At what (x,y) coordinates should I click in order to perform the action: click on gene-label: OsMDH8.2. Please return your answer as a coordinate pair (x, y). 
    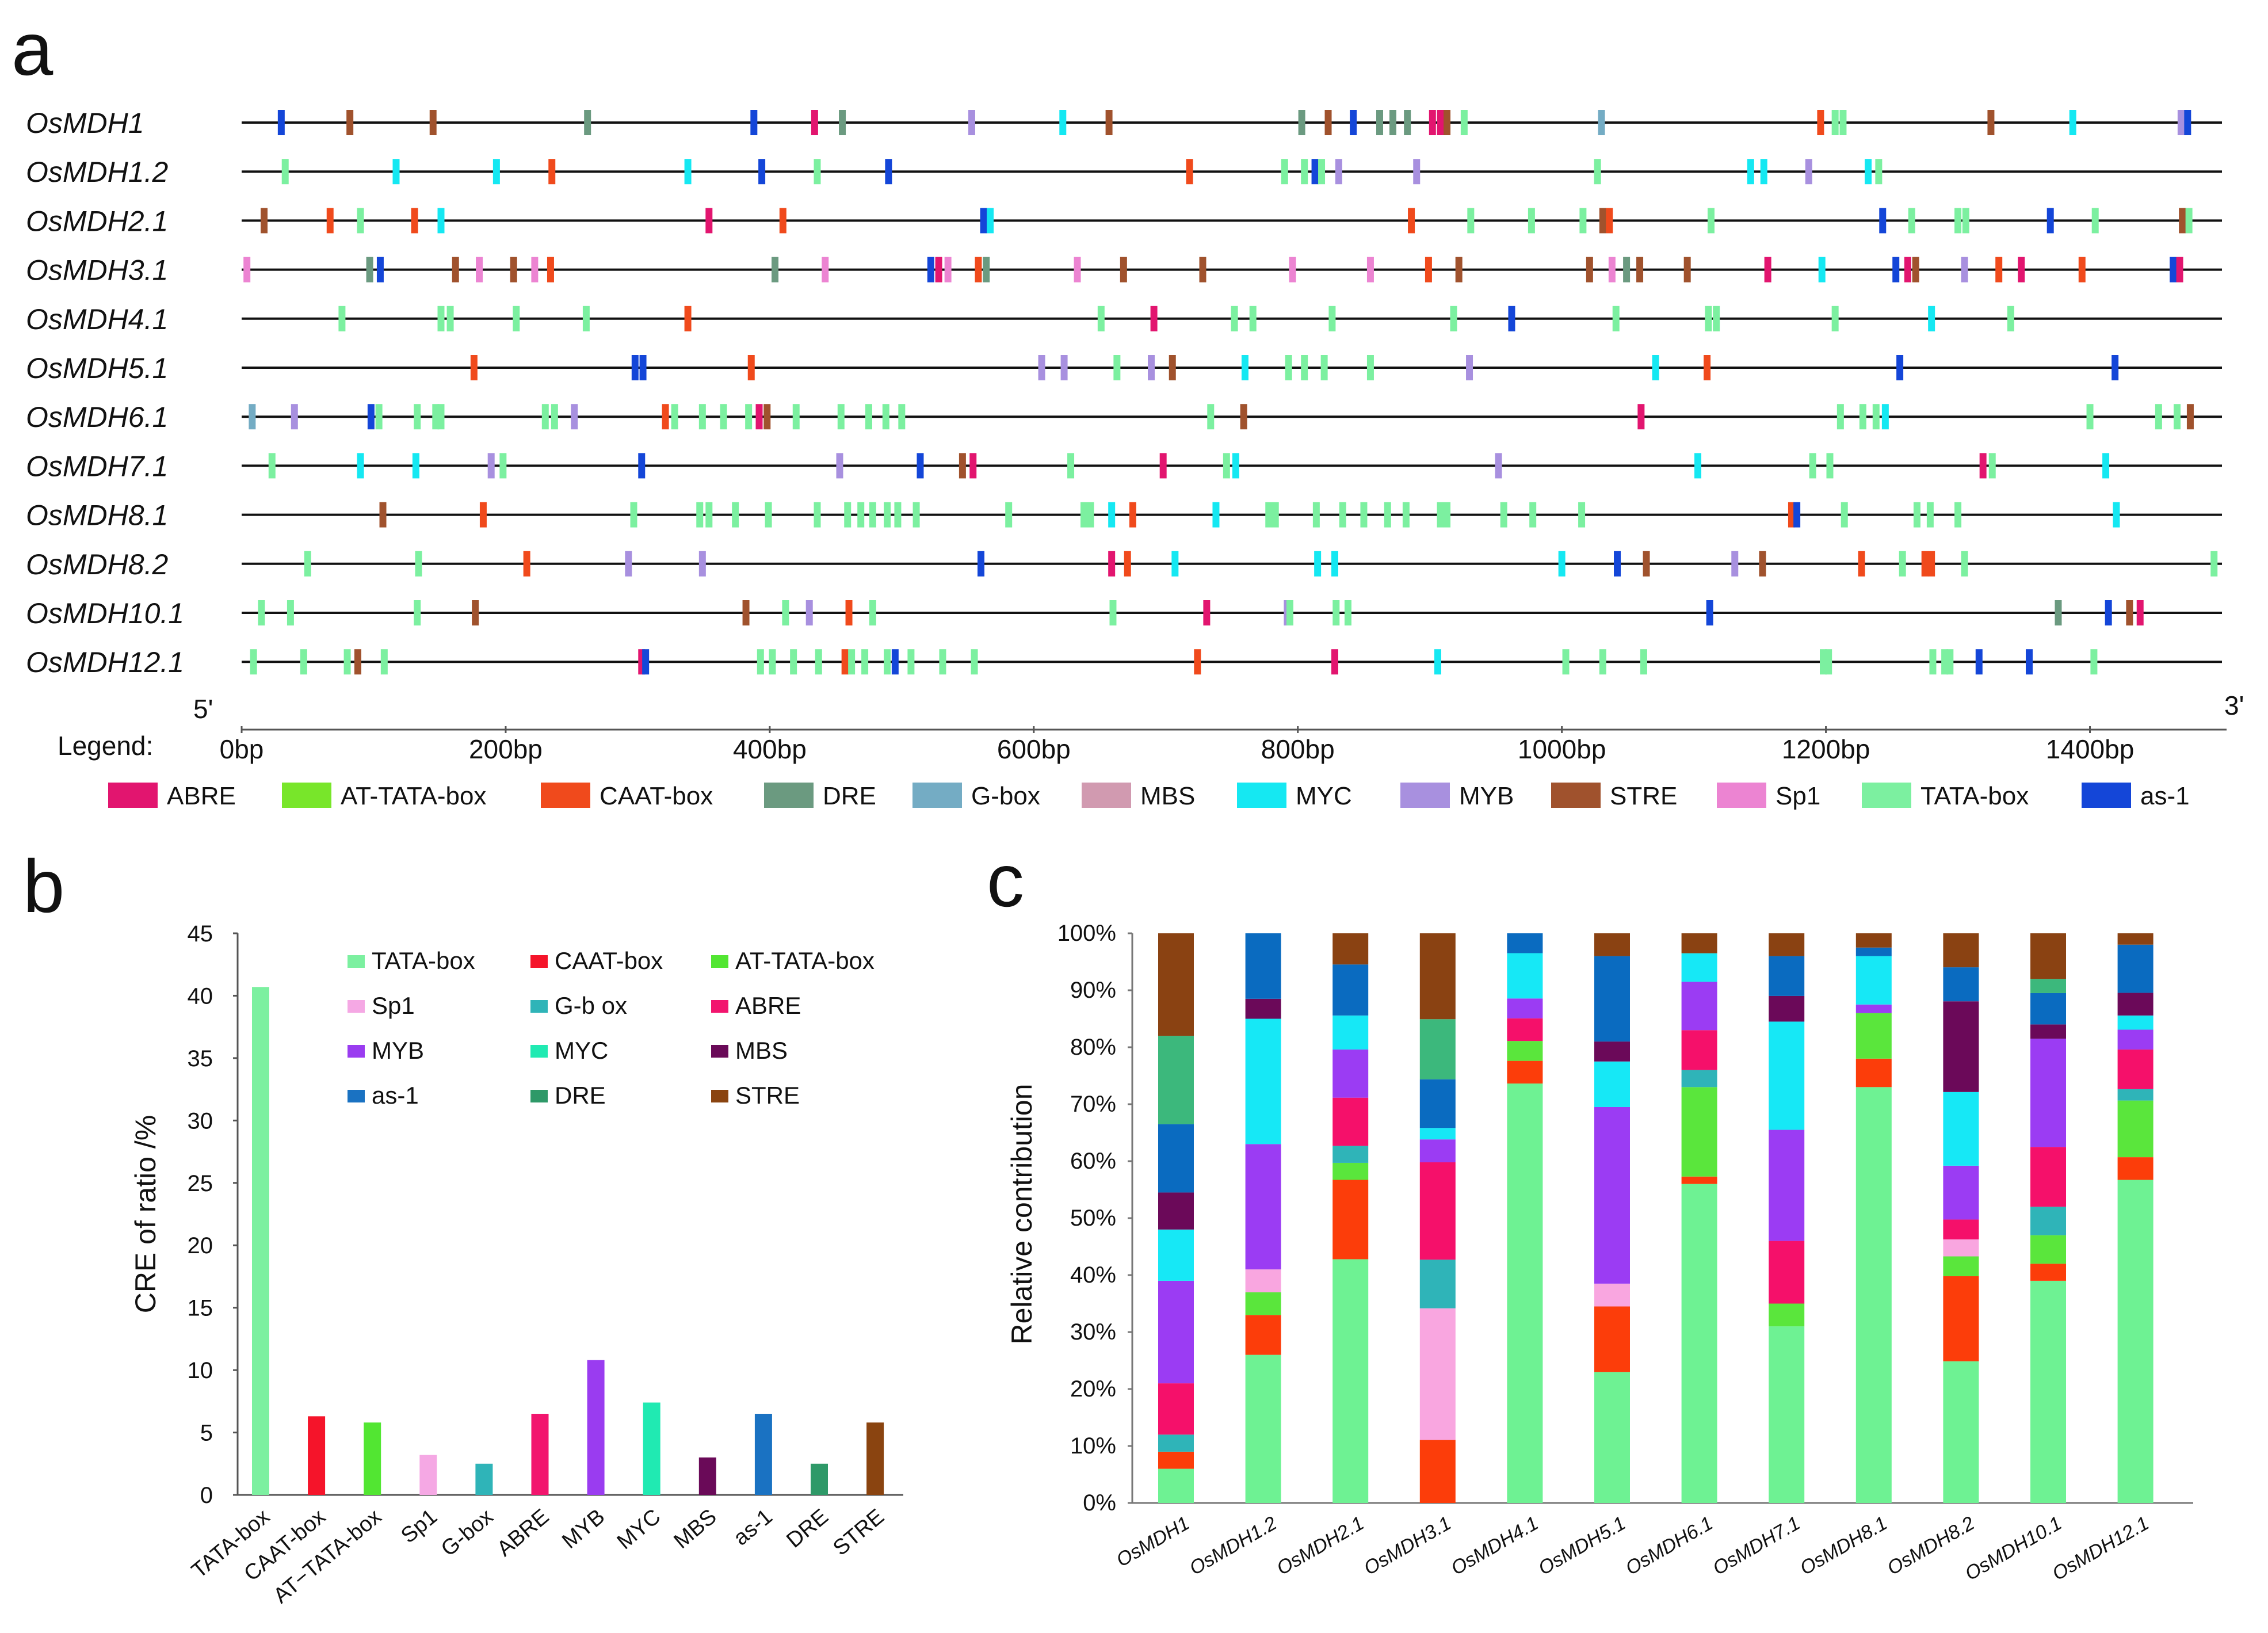
    Looking at the image, I should click on (97, 564).